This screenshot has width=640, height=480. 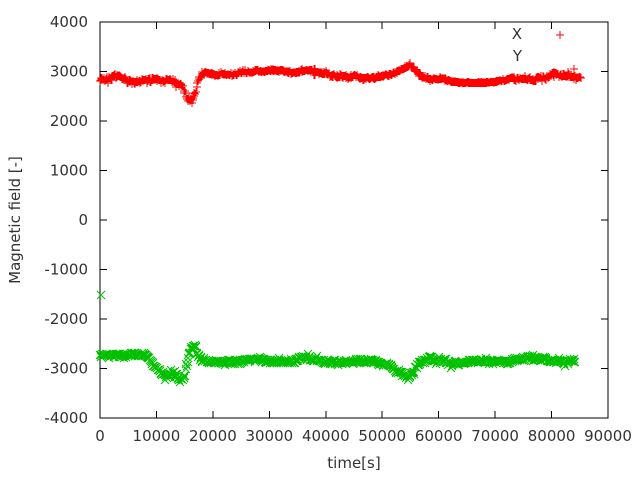 I want to click on y-tick-label: -2000, so click(x=66, y=319).